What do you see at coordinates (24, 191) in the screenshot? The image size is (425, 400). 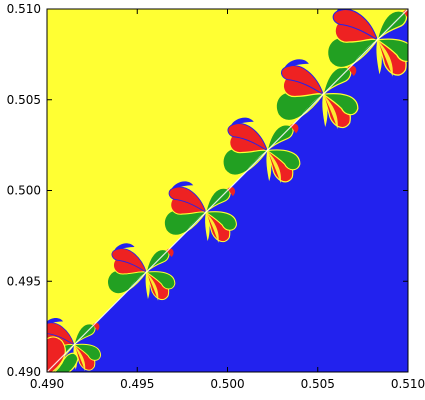 I see `y-tick-label: 0.500` at bounding box center [24, 191].